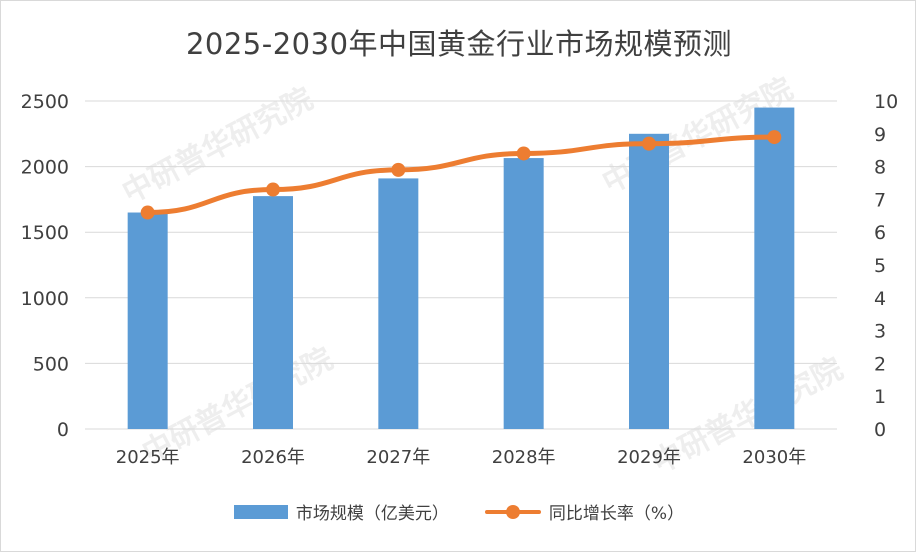  Describe the element at coordinates (880, 266) in the screenshot. I see `y-right-tick-label: 5` at that location.